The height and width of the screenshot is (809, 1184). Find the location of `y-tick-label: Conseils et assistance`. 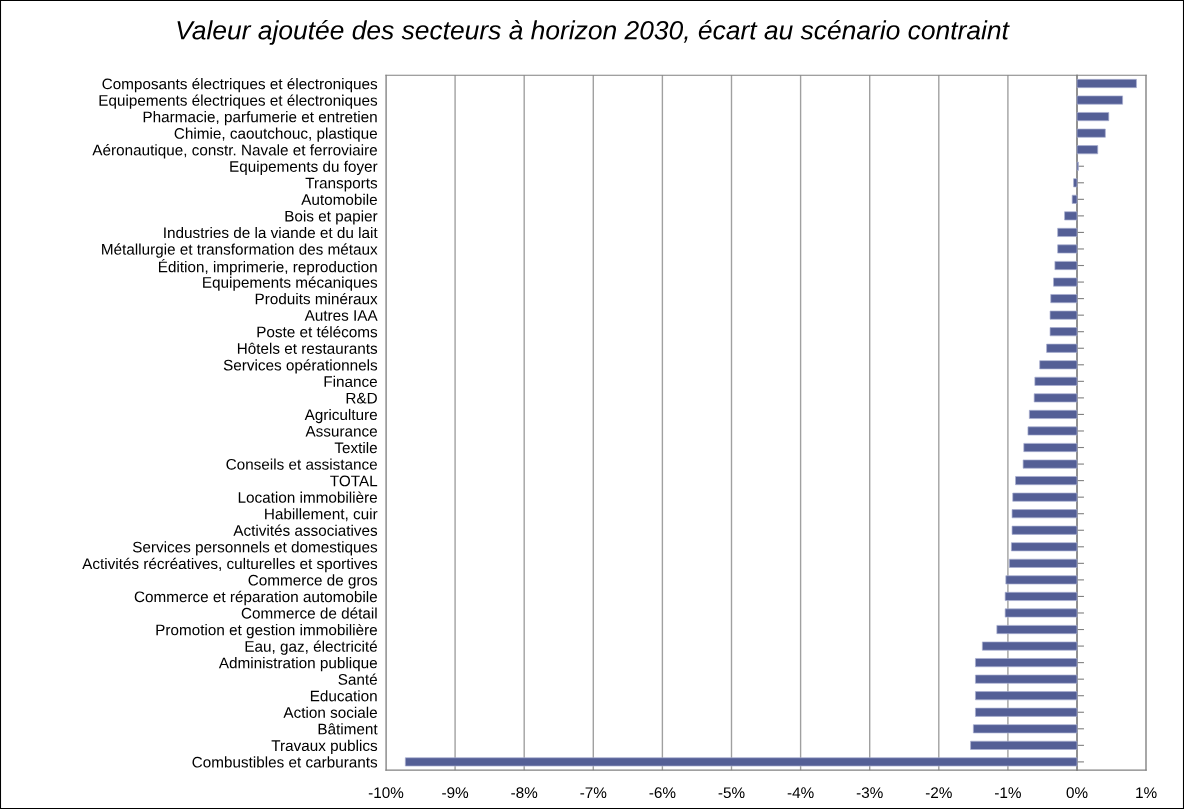

y-tick-label: Conseils et assistance is located at coordinates (301, 464).